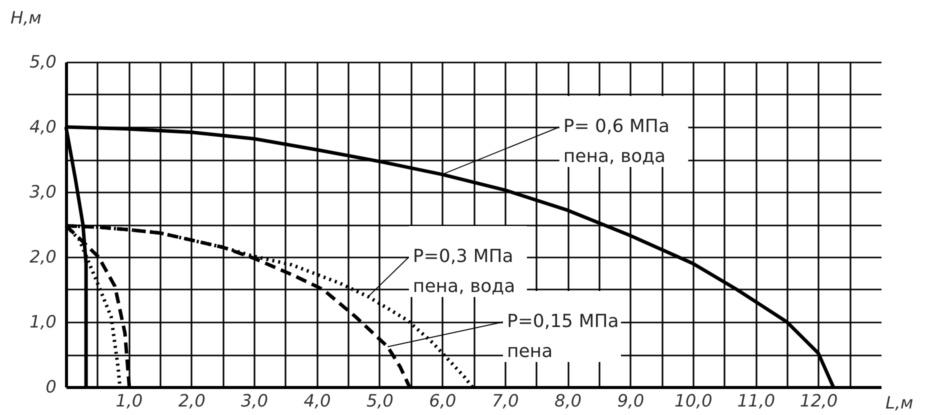  What do you see at coordinates (819, 402) in the screenshot?
I see `x-tick-label: 12,0` at bounding box center [819, 402].